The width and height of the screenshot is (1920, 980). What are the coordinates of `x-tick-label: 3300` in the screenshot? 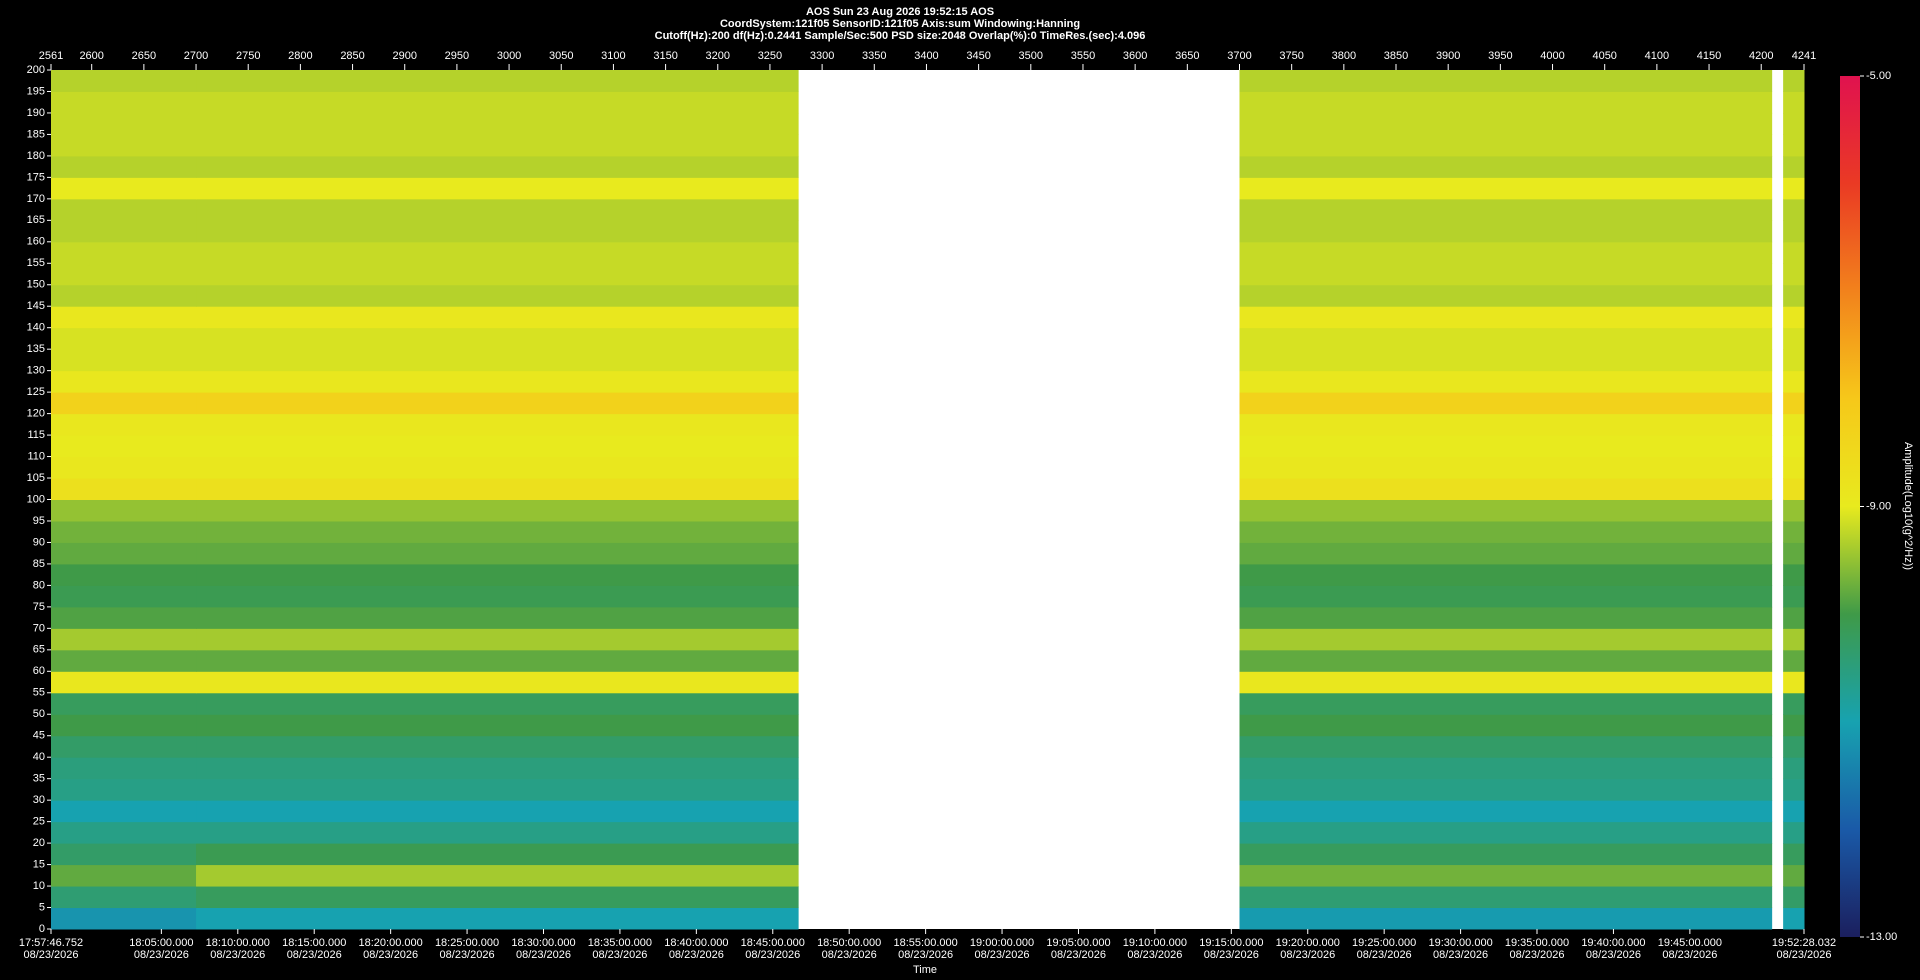 It's located at (822, 56).